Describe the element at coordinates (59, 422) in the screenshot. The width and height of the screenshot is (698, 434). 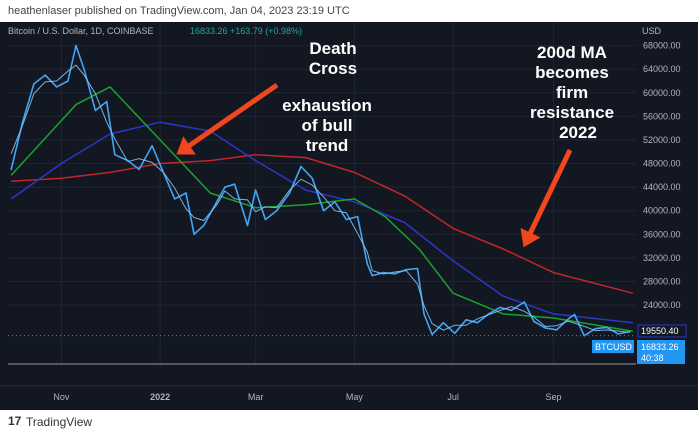
I see `tradingview-brand: TradingView` at that location.